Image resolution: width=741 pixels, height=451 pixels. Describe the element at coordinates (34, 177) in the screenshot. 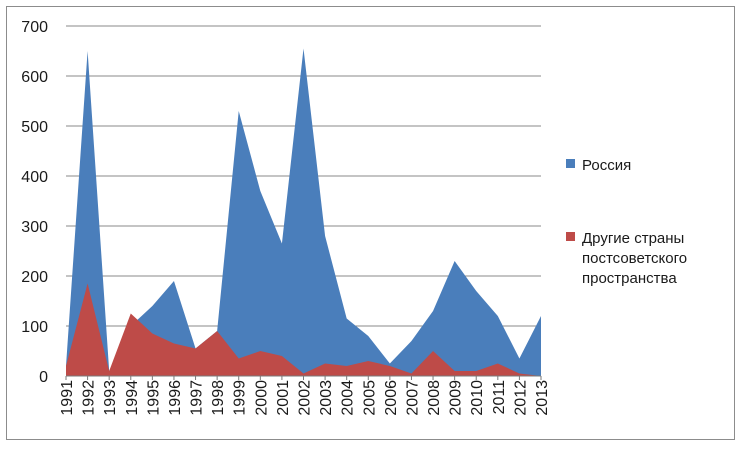

I see `y-tick-label: 400` at that location.